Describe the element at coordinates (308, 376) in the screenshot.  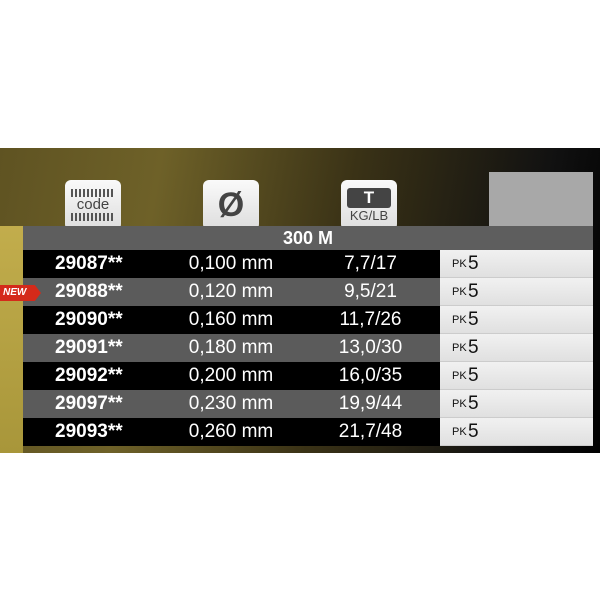
I see `table-row: 29092** 0,200 mm 16,0/35 PK 5` at that location.